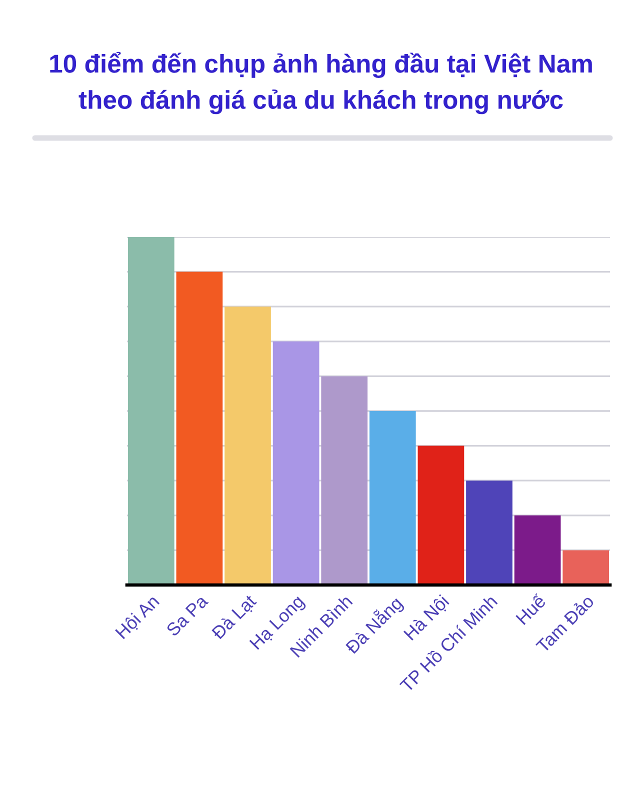 The height and width of the screenshot is (800, 642). What do you see at coordinates (138, 618) in the screenshot?
I see `x-tick-label: Hội An` at bounding box center [138, 618].